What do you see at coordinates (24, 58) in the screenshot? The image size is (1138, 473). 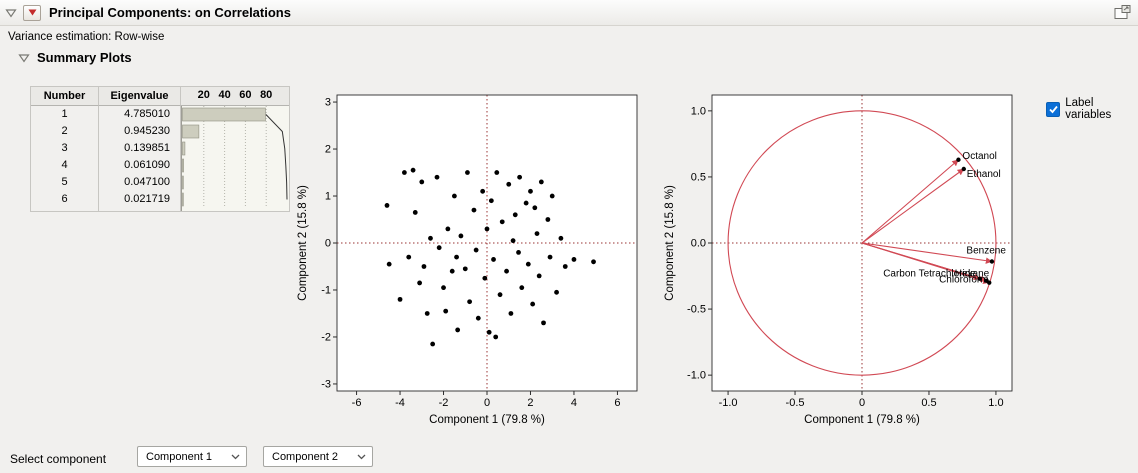 I see `summary-disclosure-triangle-icon` at bounding box center [24, 58].